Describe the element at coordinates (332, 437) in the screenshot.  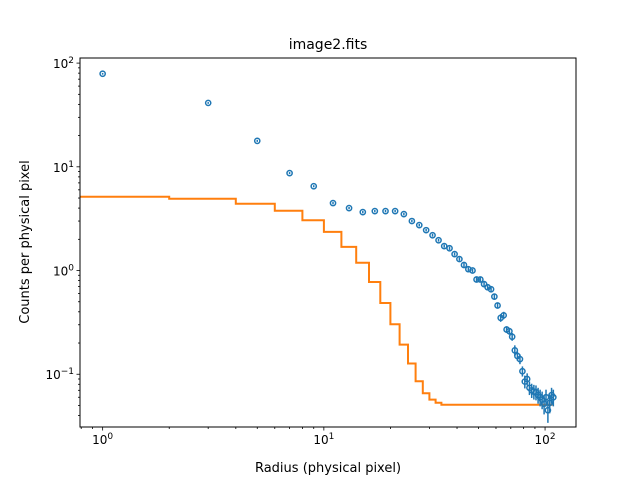
I see `x-tick-exp: 1` at that location.